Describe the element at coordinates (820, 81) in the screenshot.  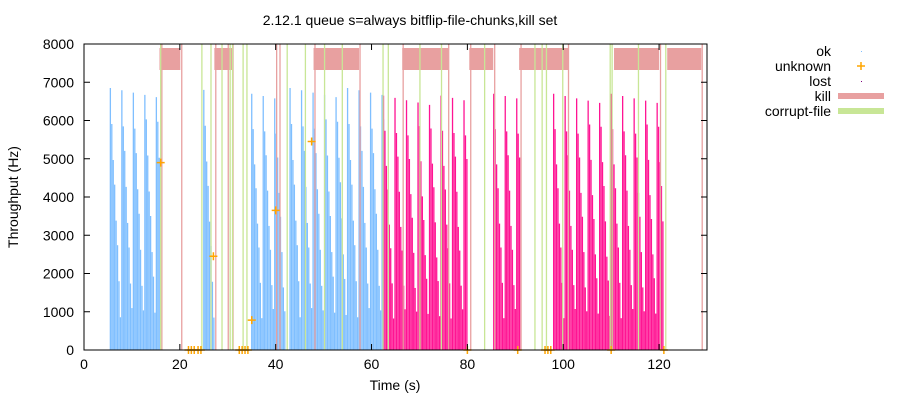
I see `legend-label: lost` at that location.